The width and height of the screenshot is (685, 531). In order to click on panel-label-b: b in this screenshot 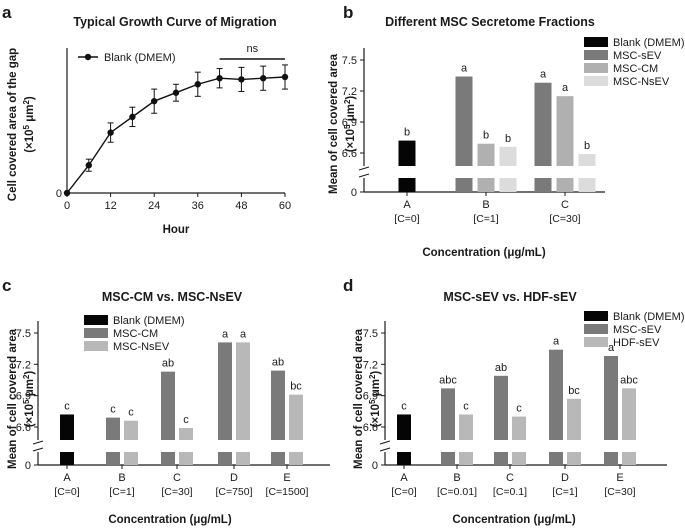, I will do `click(348, 12)`.